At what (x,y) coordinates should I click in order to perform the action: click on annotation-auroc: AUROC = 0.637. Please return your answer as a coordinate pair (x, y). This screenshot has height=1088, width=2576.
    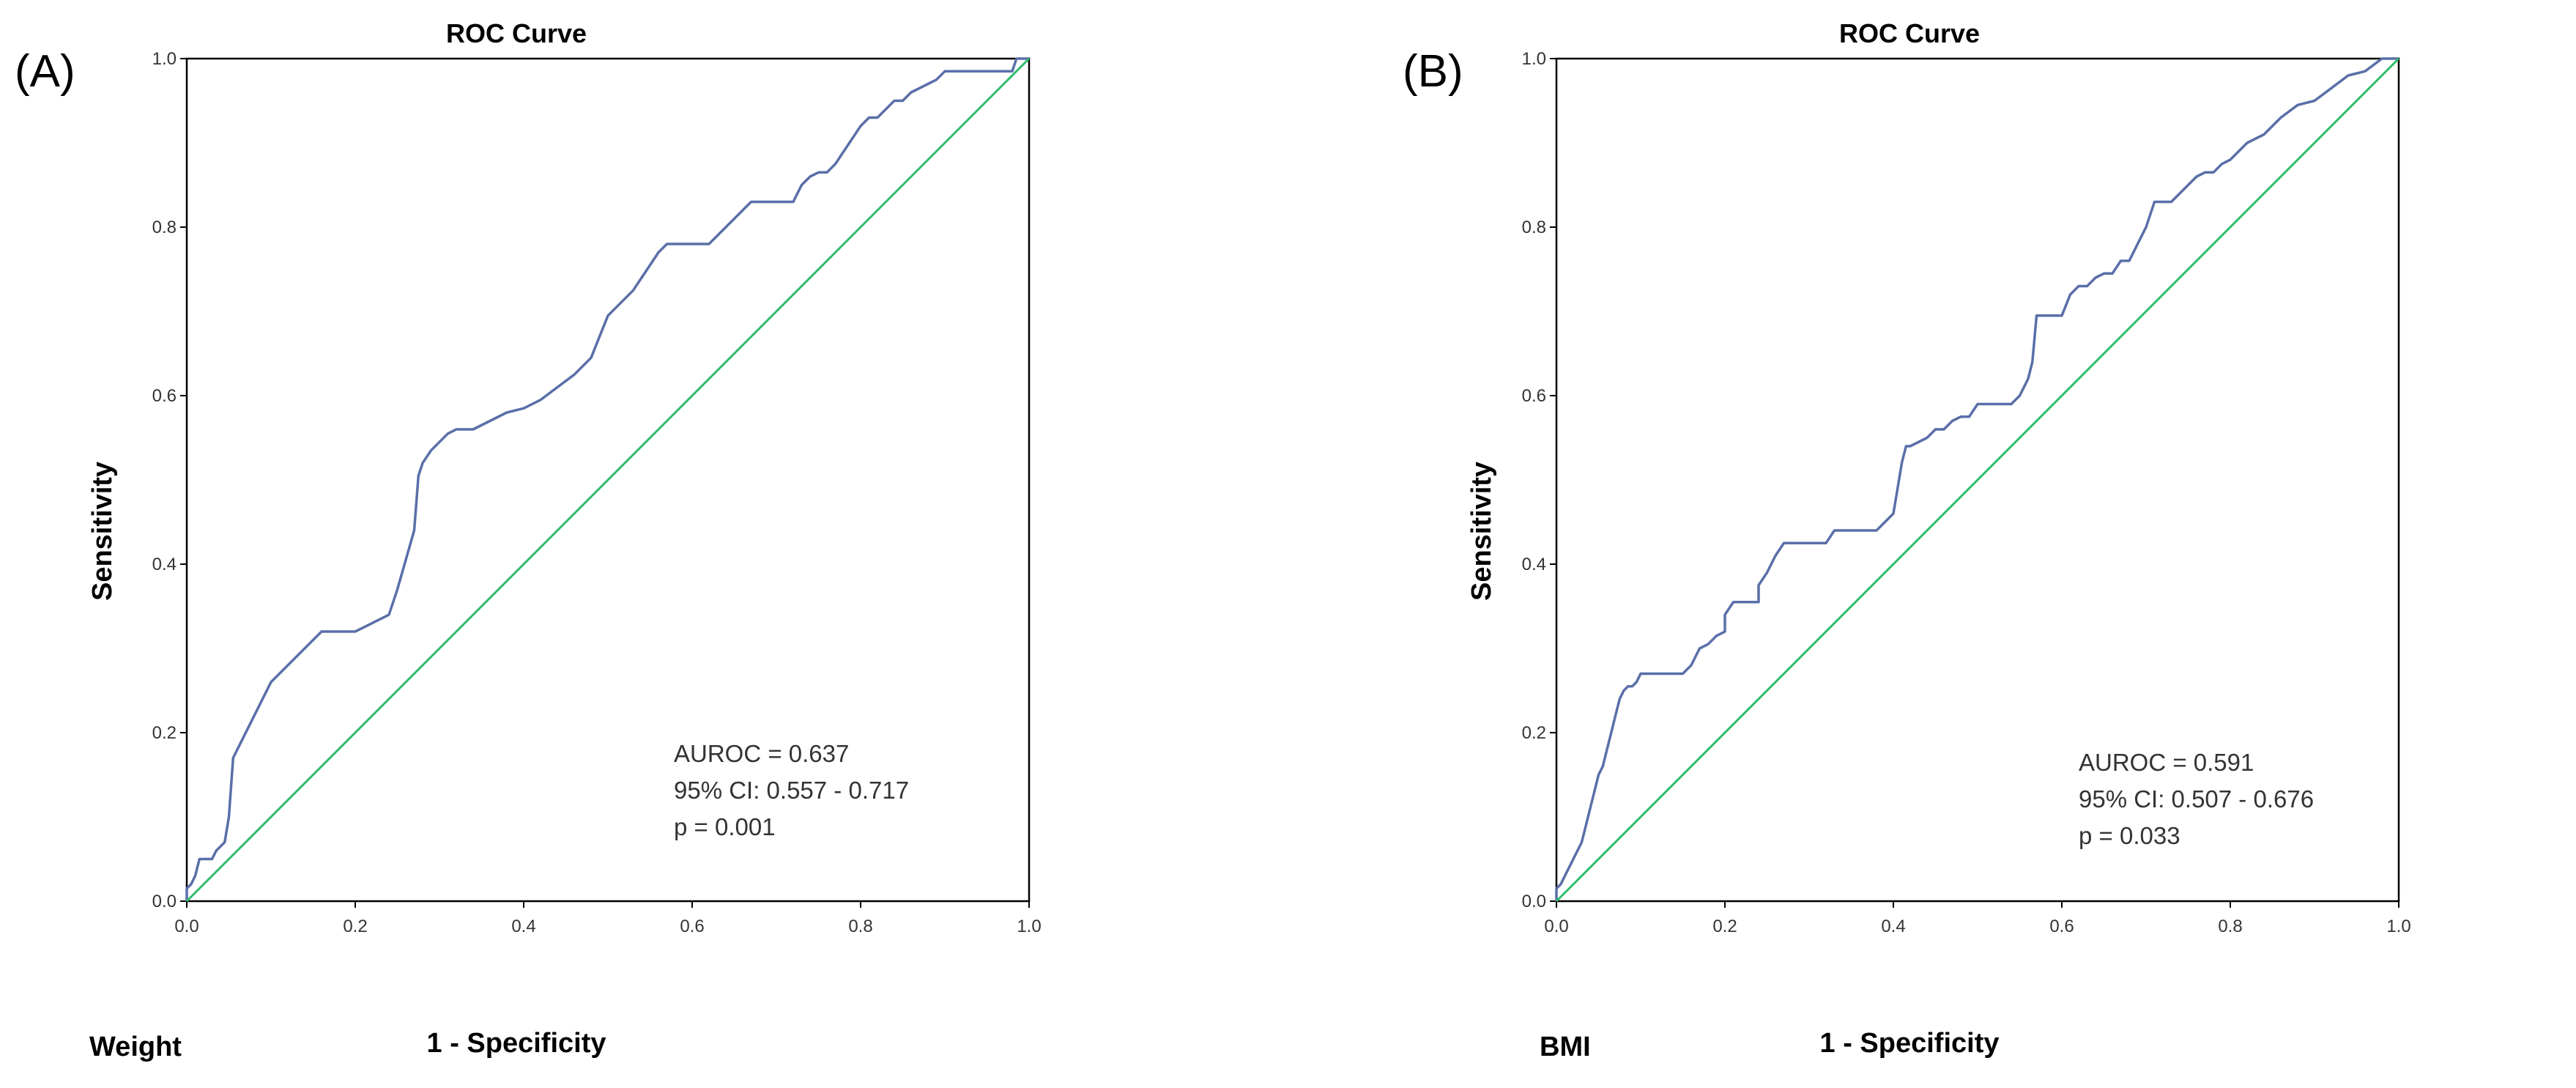
    Looking at the image, I should click on (761, 753).